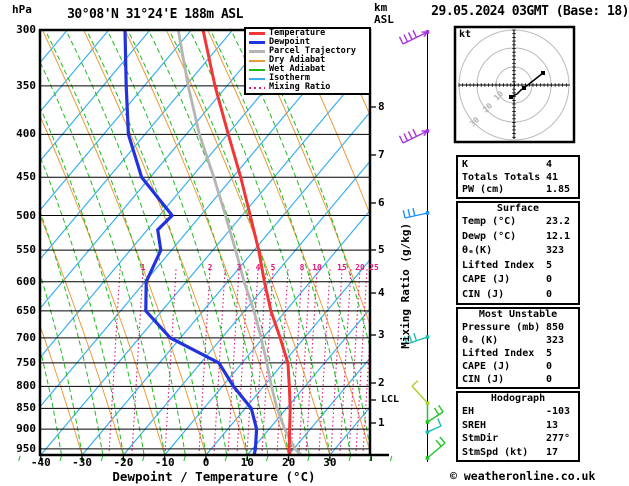 Image resolution: width=629 pixels, height=486 pixels. Describe the element at coordinates (381, 334) in the screenshot. I see `km-tick-label: 3` at that location.